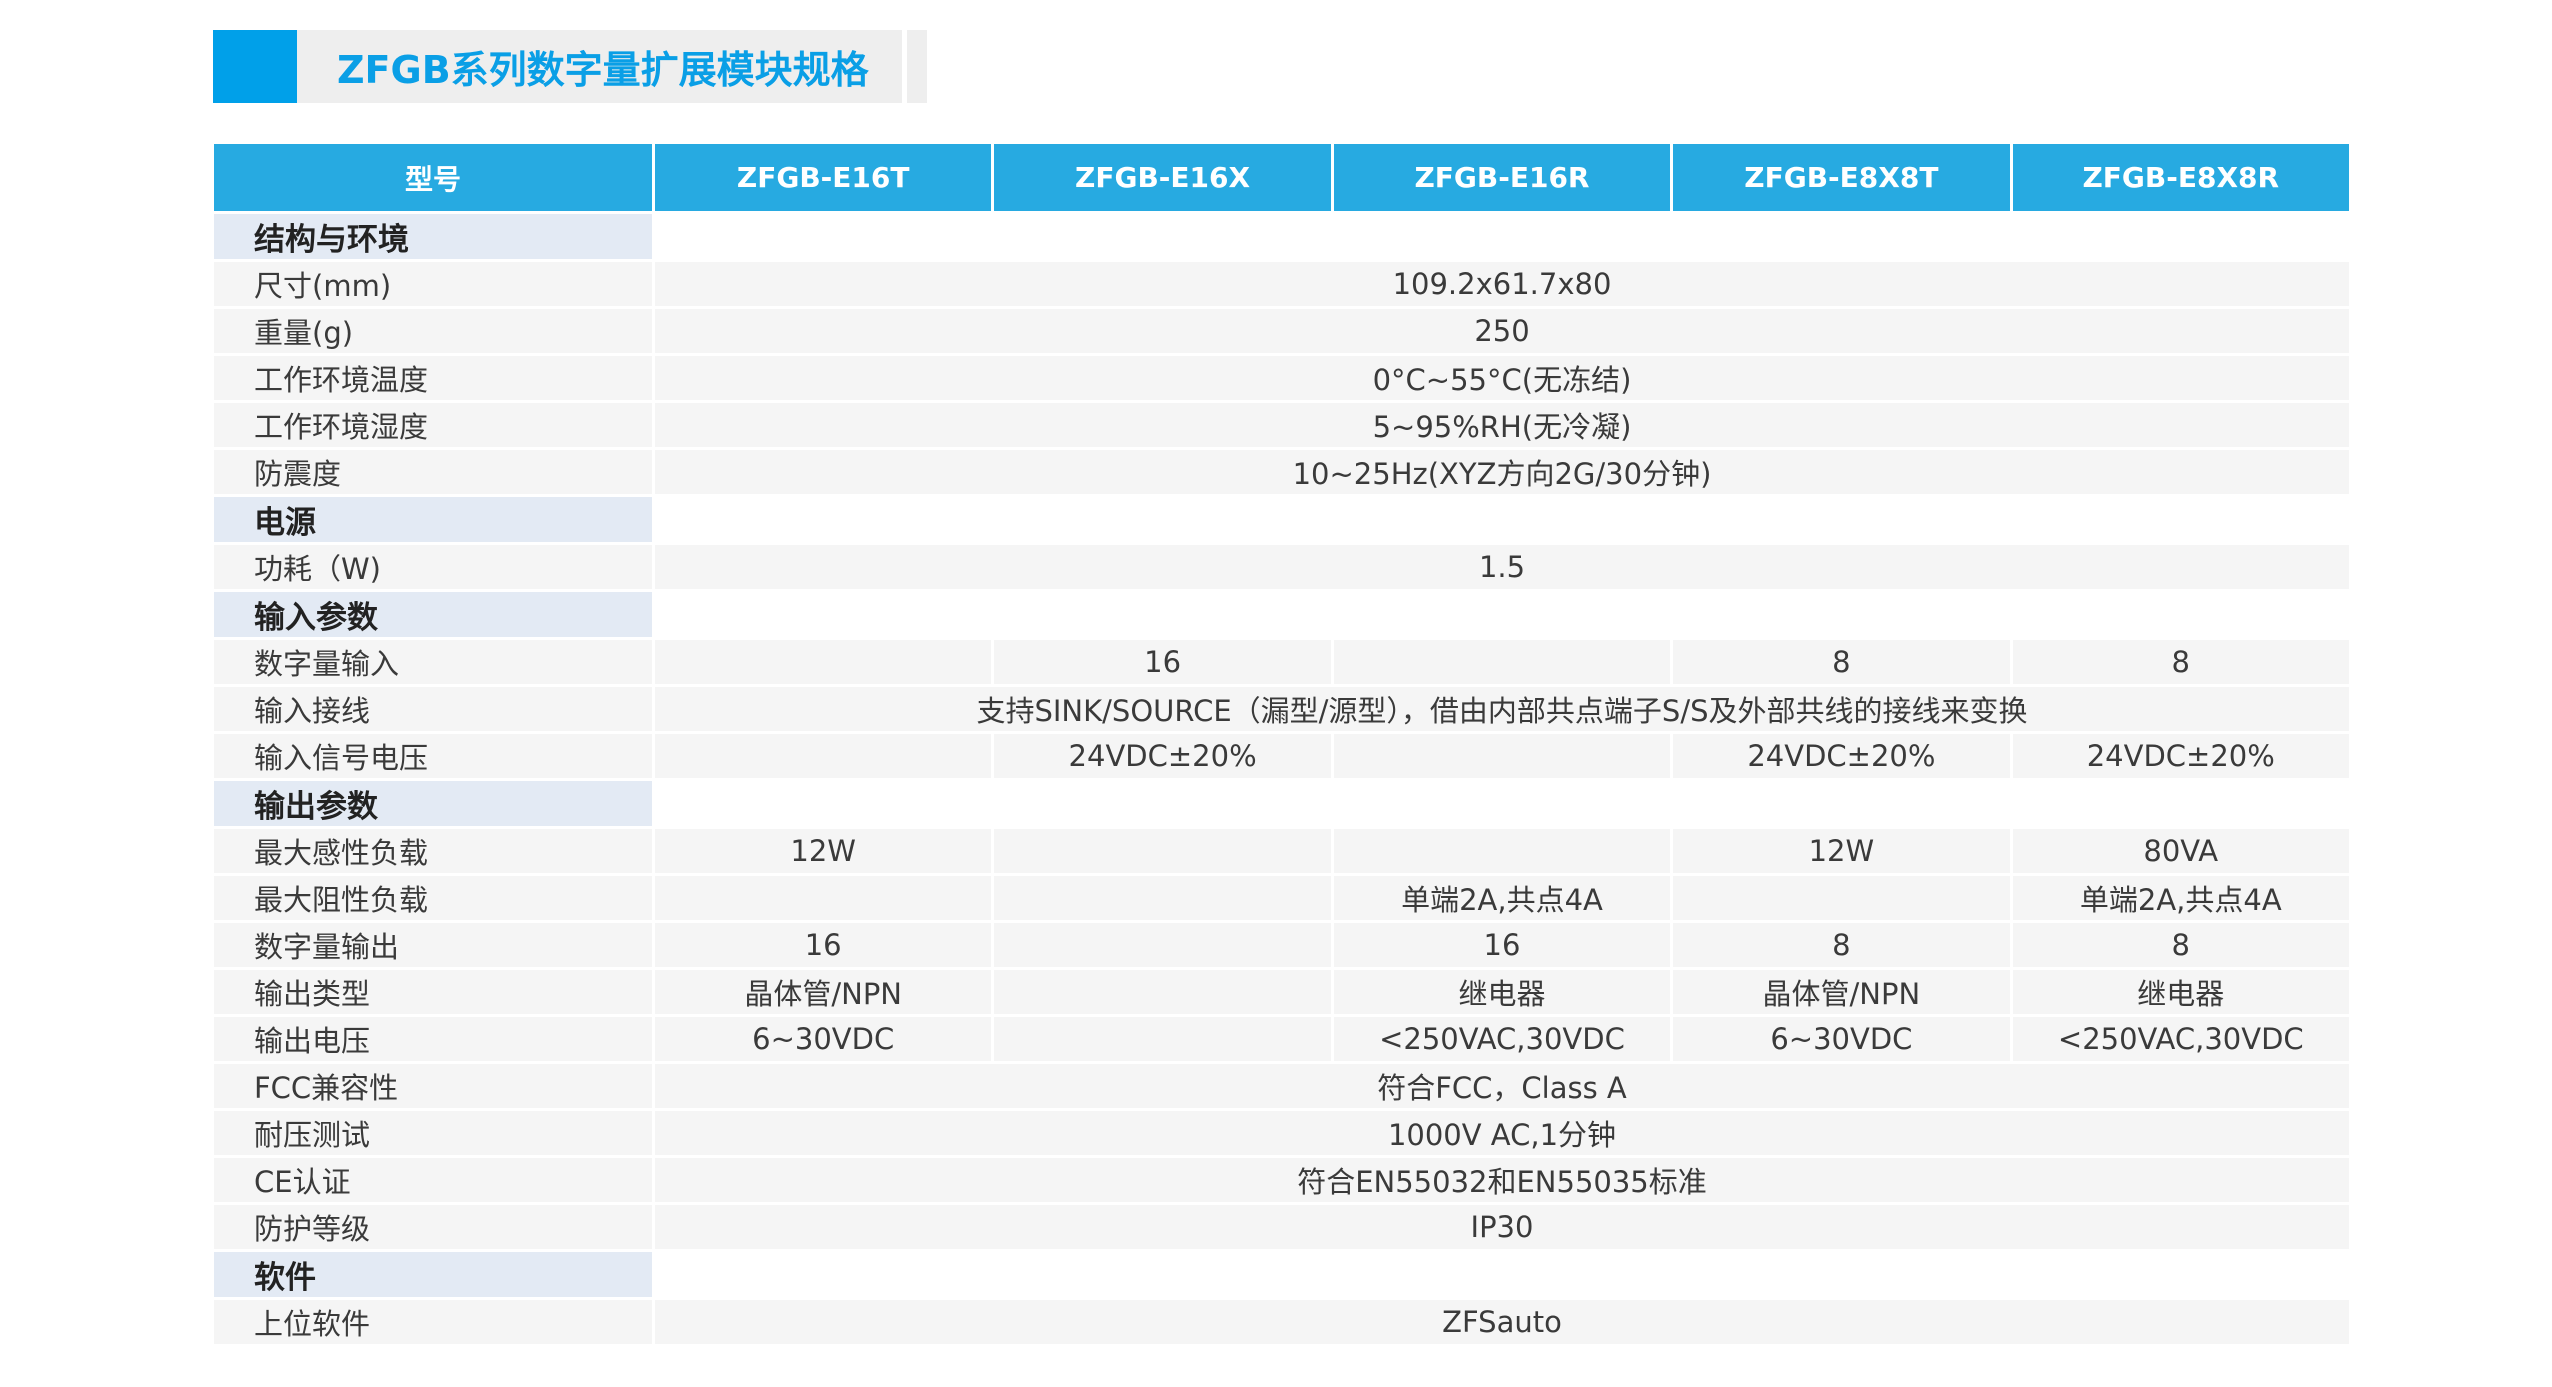 This screenshot has width=2552, height=1387. Describe the element at coordinates (433, 662) in the screenshot. I see `row-label: 数字量输入` at that location.